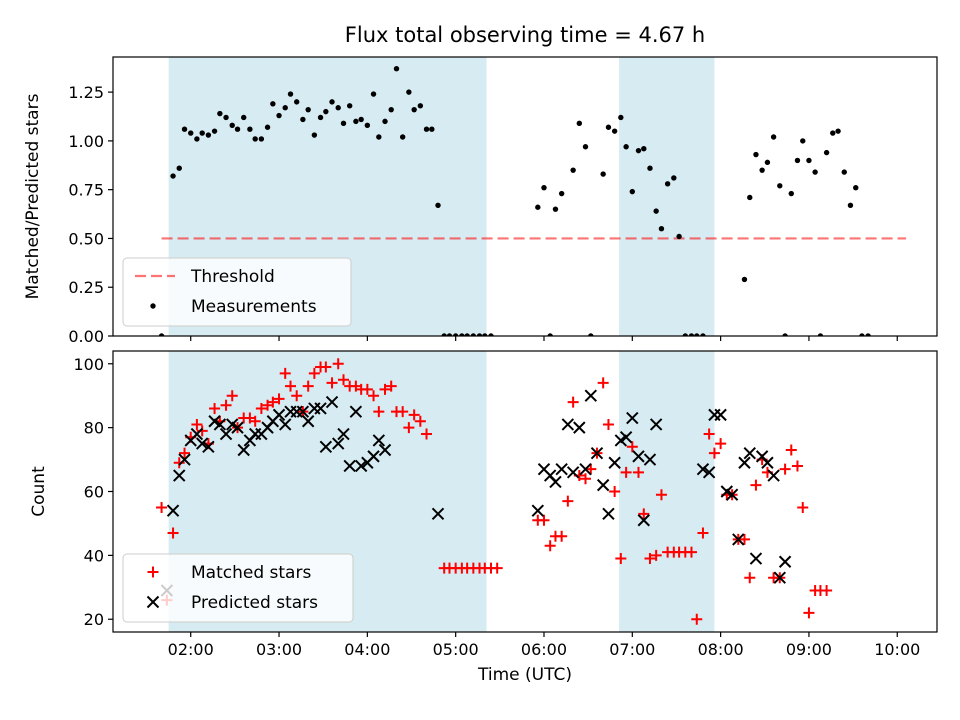 The width and height of the screenshot is (960, 720). Describe the element at coordinates (238, 588) in the screenshot. I see `legend: Matched stars Predicted stars` at that location.